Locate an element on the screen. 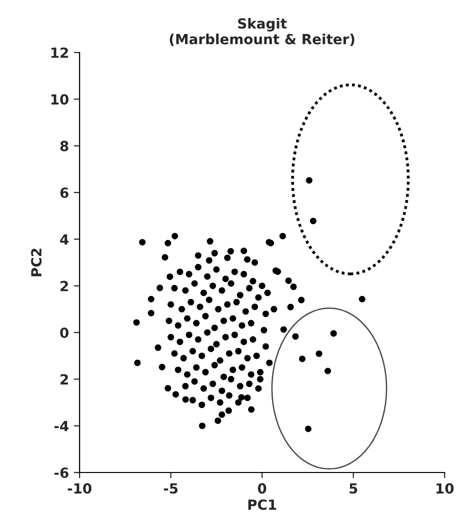  y-tick-label: 0 is located at coordinates (64, 332).